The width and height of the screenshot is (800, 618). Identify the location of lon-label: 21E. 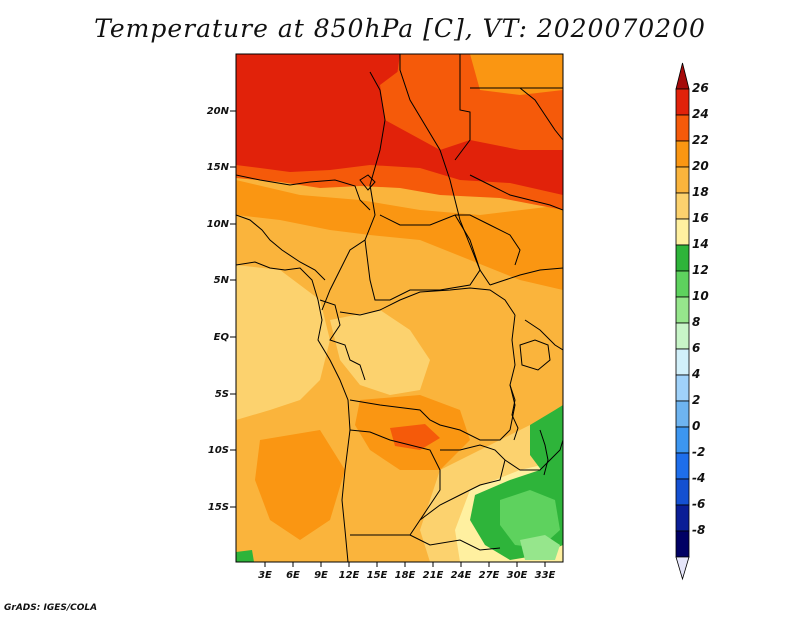
(433, 575).